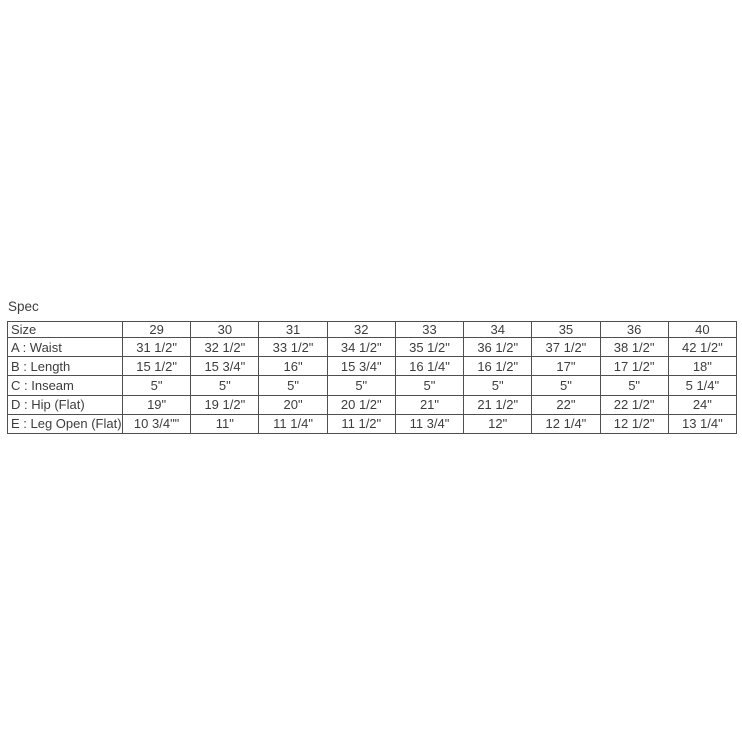  Describe the element at coordinates (498, 329) in the screenshot. I see `size-column-header: 34` at that location.